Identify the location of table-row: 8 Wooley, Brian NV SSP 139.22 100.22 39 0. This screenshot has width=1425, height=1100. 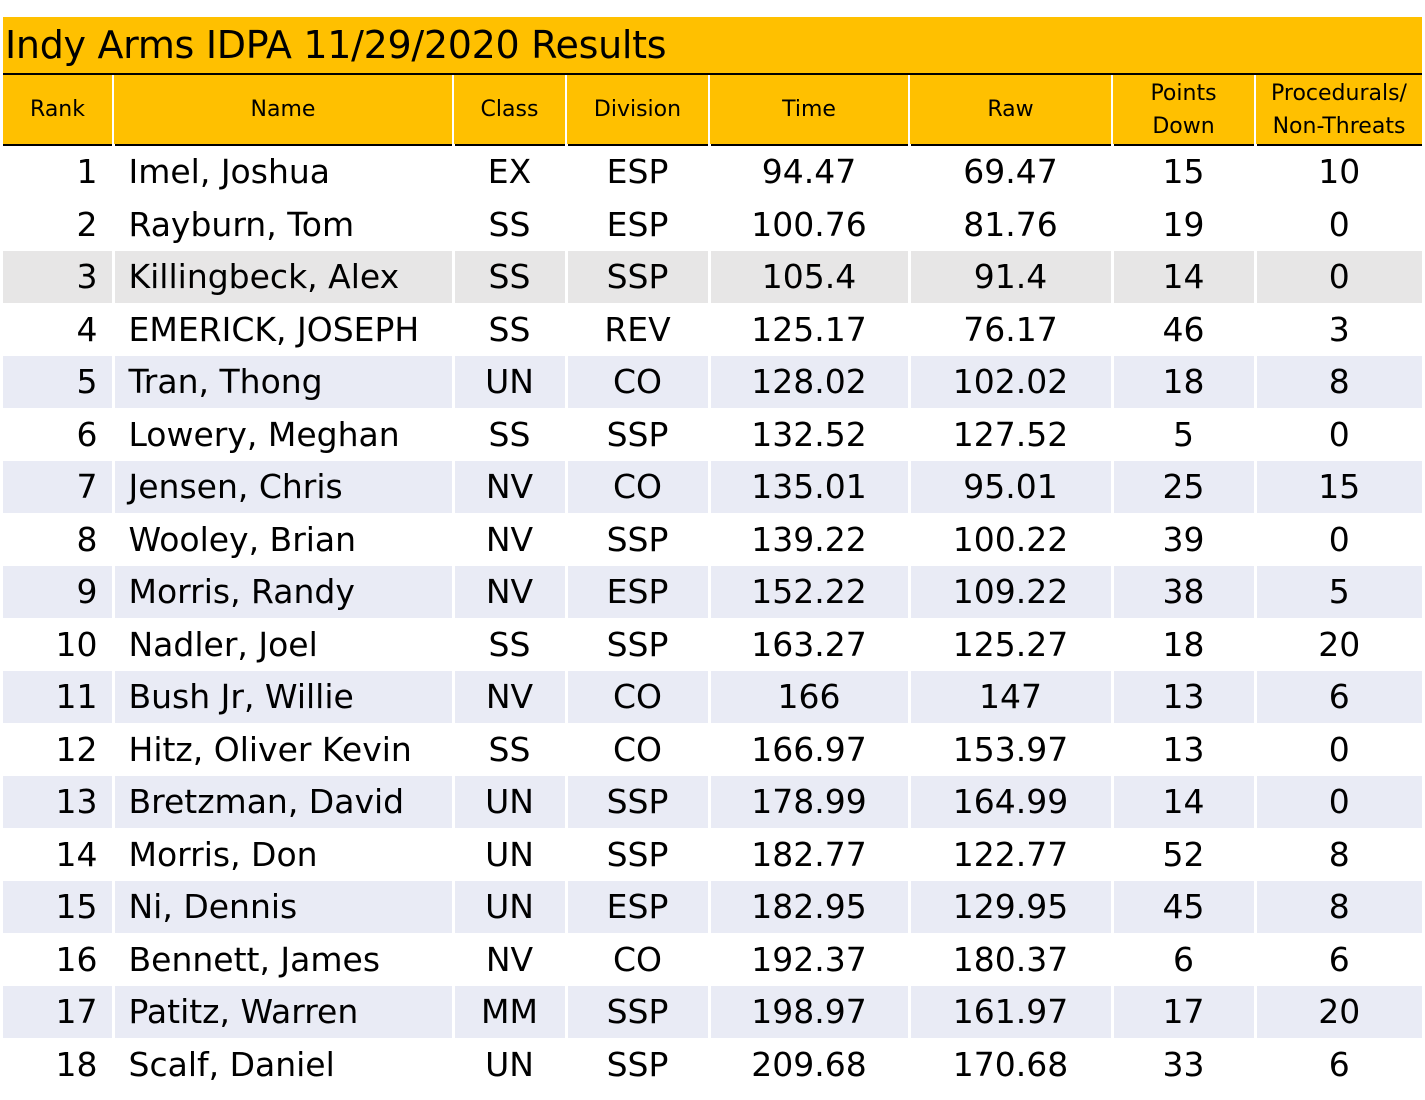
(712, 539).